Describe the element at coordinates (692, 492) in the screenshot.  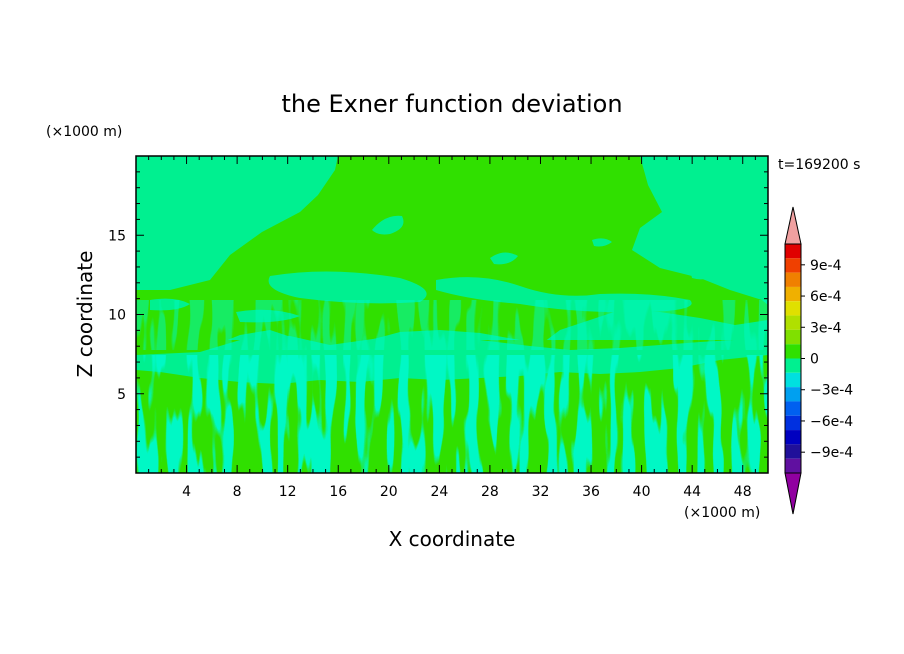
I see `x-tick-label: 44` at that location.